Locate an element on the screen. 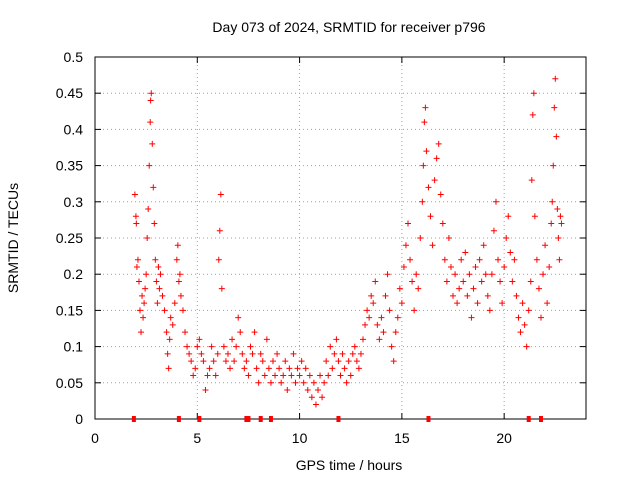 The height and width of the screenshot is (480, 640). gap-markers is located at coordinates (337, 419).